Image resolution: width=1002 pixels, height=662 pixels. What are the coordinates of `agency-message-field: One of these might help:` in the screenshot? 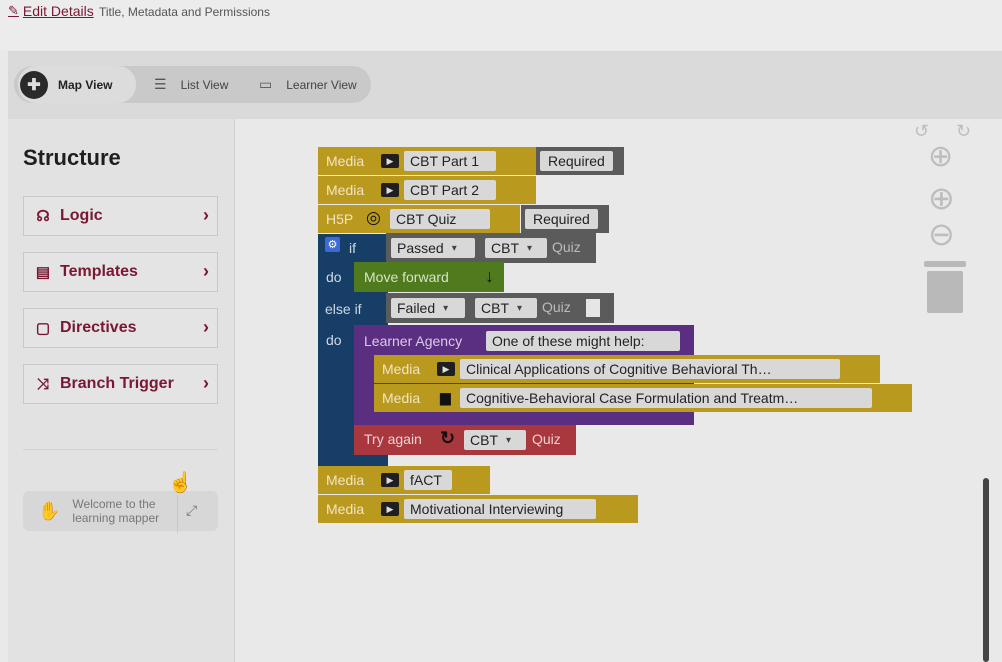 It's located at (583, 341).